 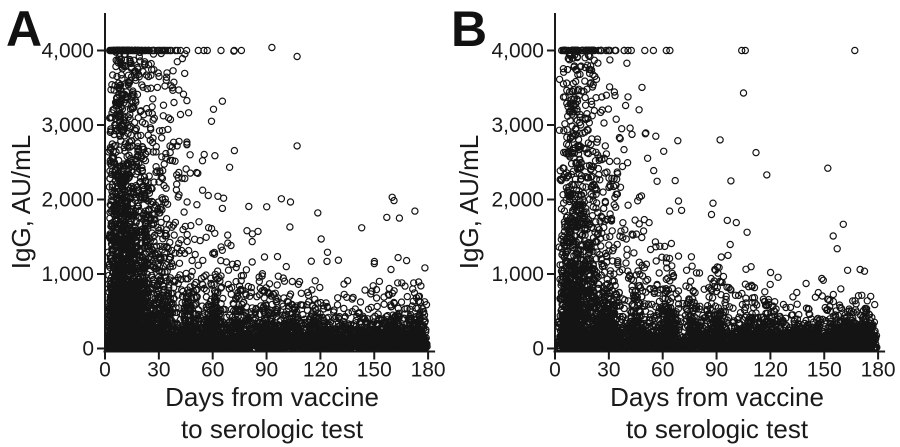 What do you see at coordinates (272, 397) in the screenshot?
I see `panel-a-x-axis-title-line1: Days from vaccine` at bounding box center [272, 397].